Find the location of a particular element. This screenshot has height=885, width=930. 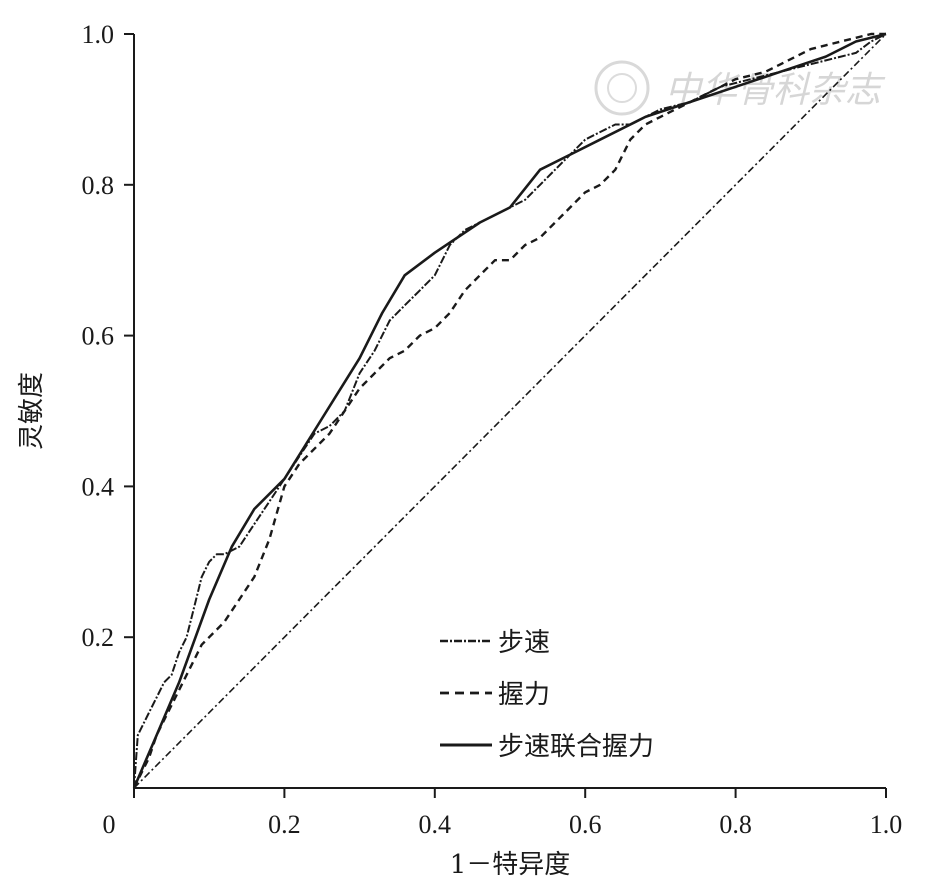

x-tick-label: 0.8 is located at coordinates (735, 824).